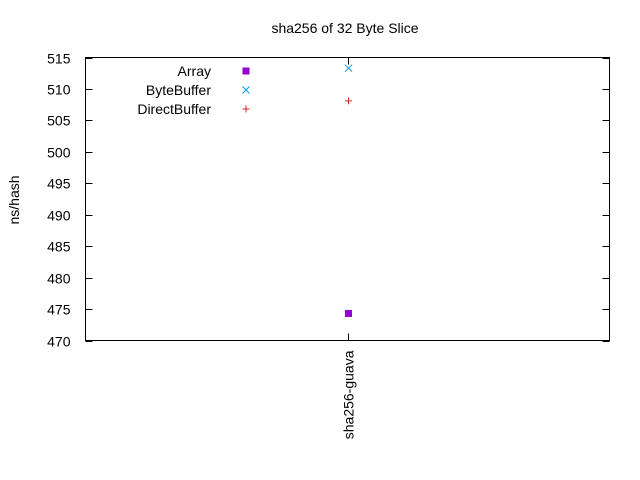 This screenshot has height=480, width=640. Describe the element at coordinates (194, 71) in the screenshot. I see `legend-label: Array` at that location.